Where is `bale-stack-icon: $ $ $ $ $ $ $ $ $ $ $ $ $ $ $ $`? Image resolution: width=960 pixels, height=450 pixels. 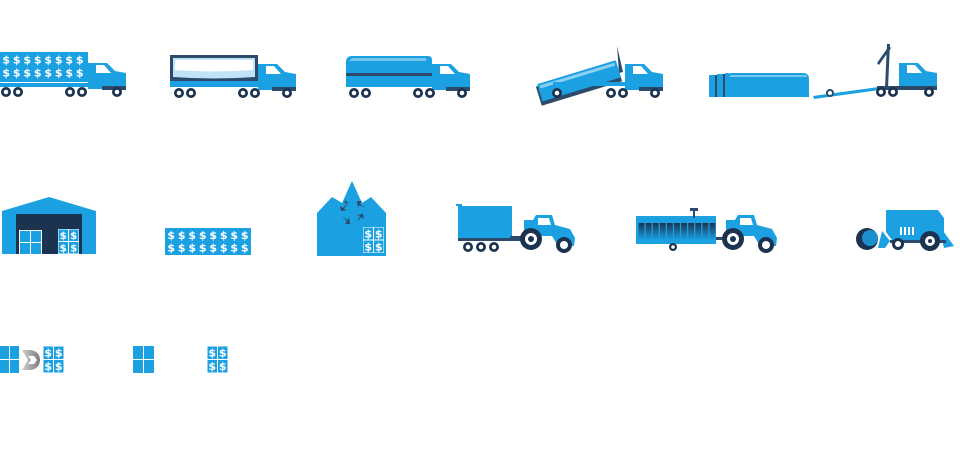
bale-stack-icon: $ $ $ $ $ $ $ $ $ $ $ $ $ $ $ $ is located at coordinates (208, 241).